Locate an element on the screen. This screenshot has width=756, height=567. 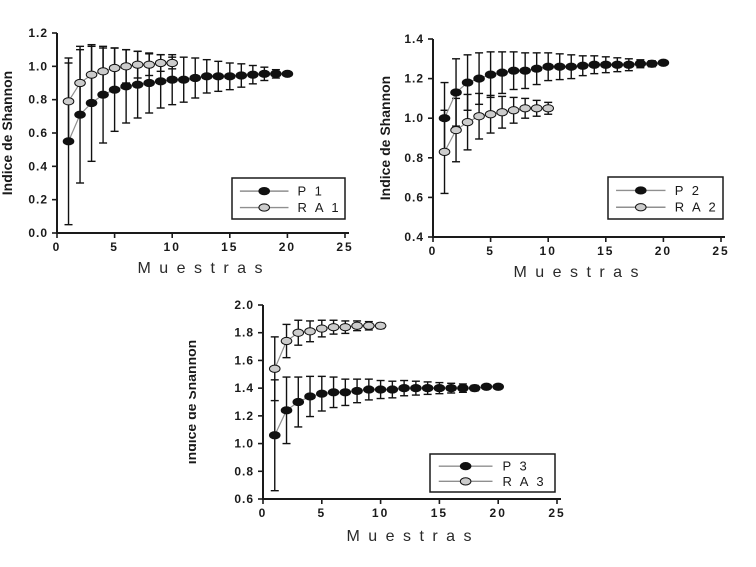
series-line-ra3 is located at coordinates (327, 347).